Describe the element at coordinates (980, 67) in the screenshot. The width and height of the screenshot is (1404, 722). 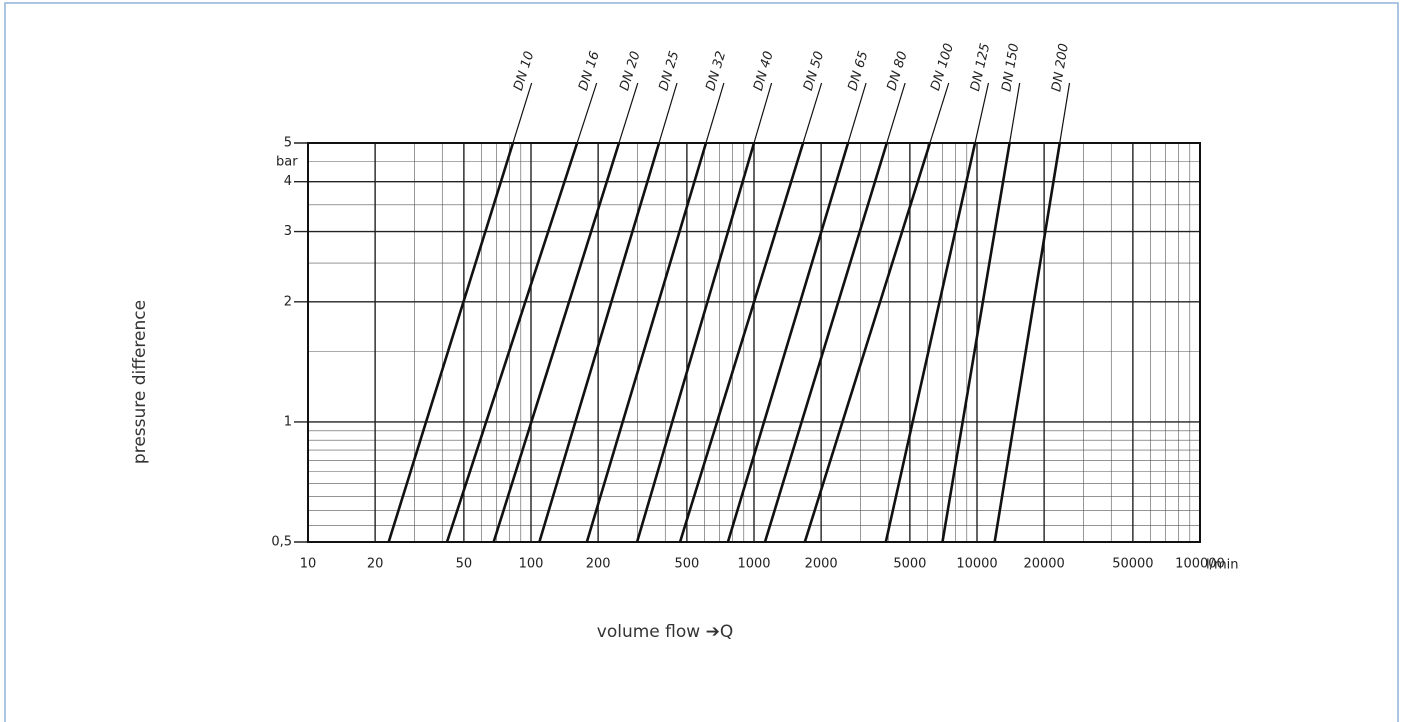
I see `series-label: DN 125` at that location.